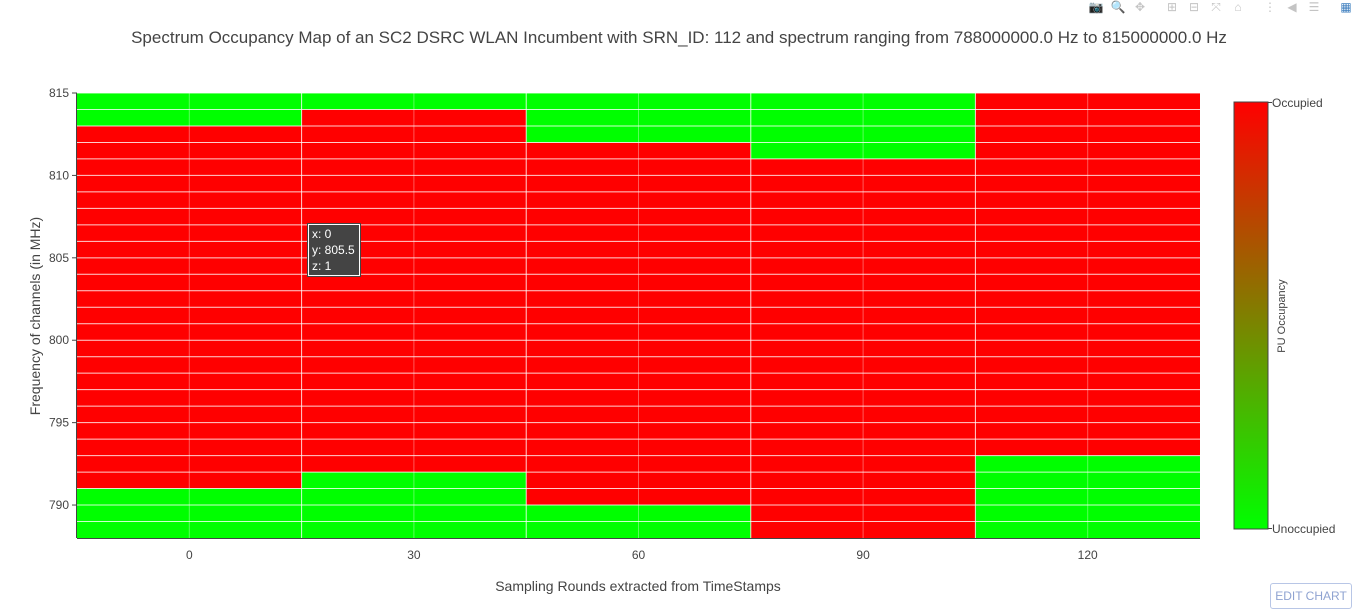 This screenshot has width=1361, height=615. Describe the element at coordinates (1118, 7) in the screenshot. I see `zoom-icon: 🔍` at that location.